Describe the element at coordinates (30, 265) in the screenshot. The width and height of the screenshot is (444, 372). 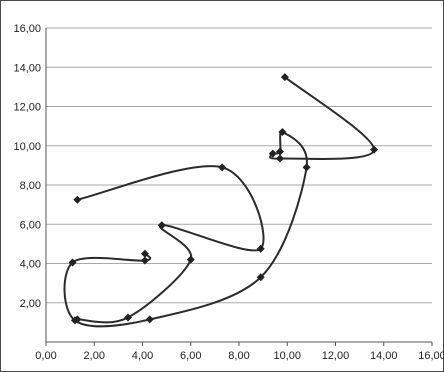
I see `y-tick-label: 4,00` at that location.